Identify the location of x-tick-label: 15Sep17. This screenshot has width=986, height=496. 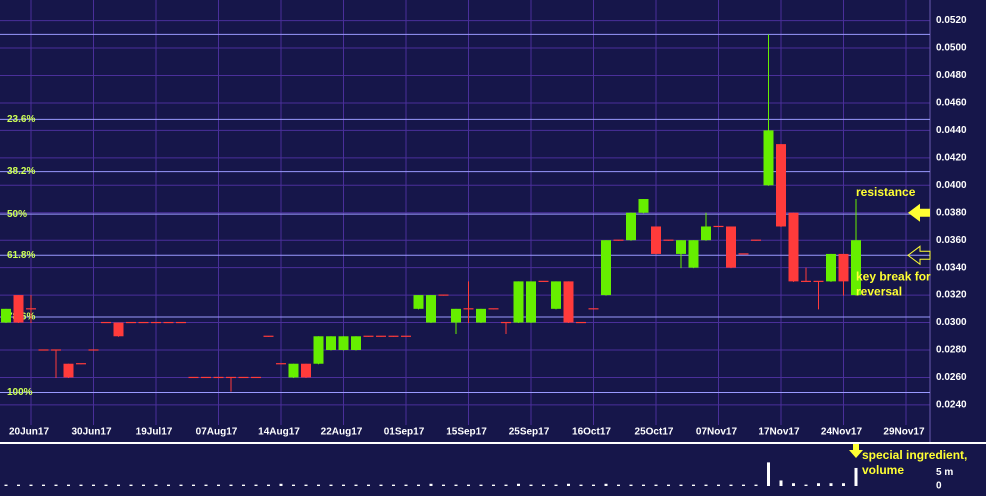
(466, 432).